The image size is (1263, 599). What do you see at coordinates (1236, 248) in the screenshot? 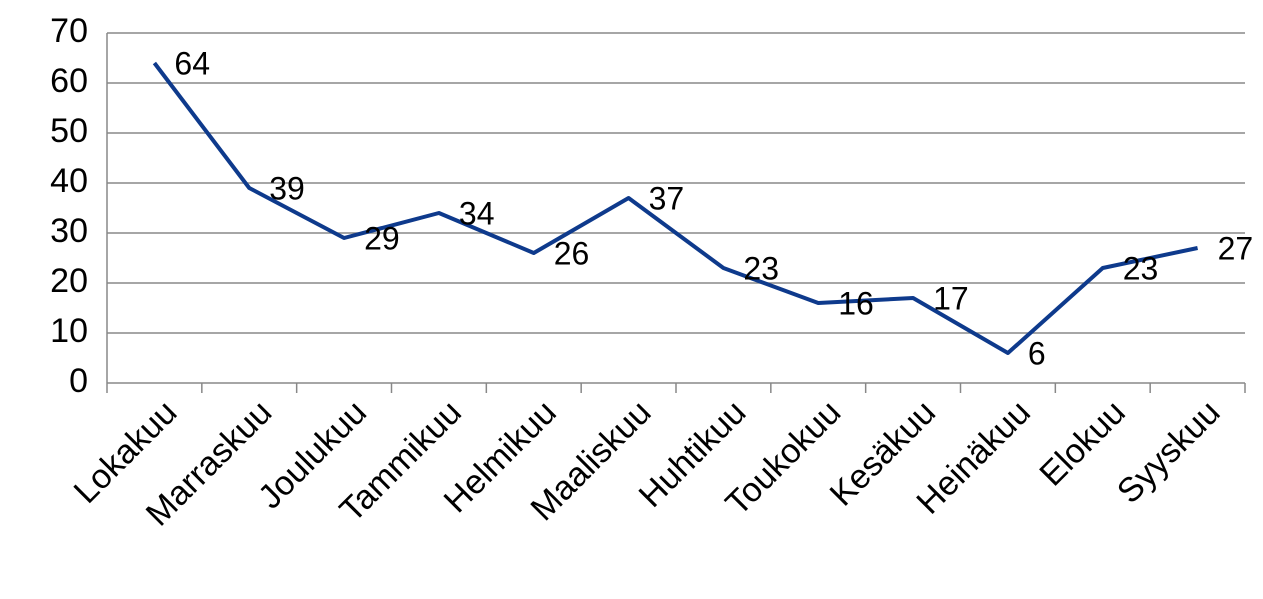
I see `data-label: 27` at bounding box center [1236, 248].